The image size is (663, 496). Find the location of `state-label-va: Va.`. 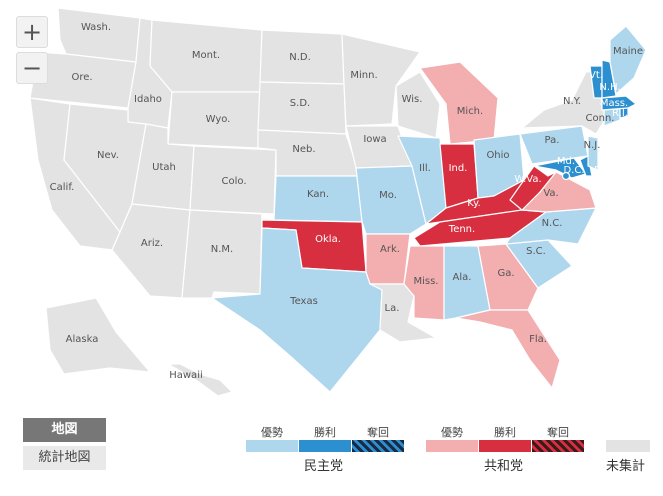

state-label-va: Va. is located at coordinates (550, 193).